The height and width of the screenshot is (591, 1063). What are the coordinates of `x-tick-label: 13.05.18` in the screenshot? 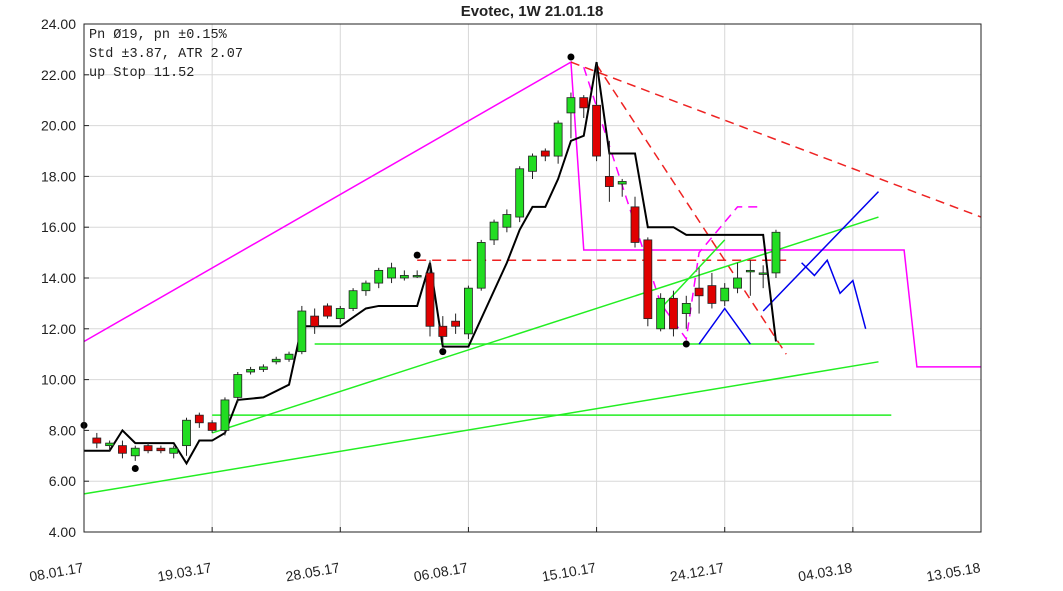 It's located at (953, 571).